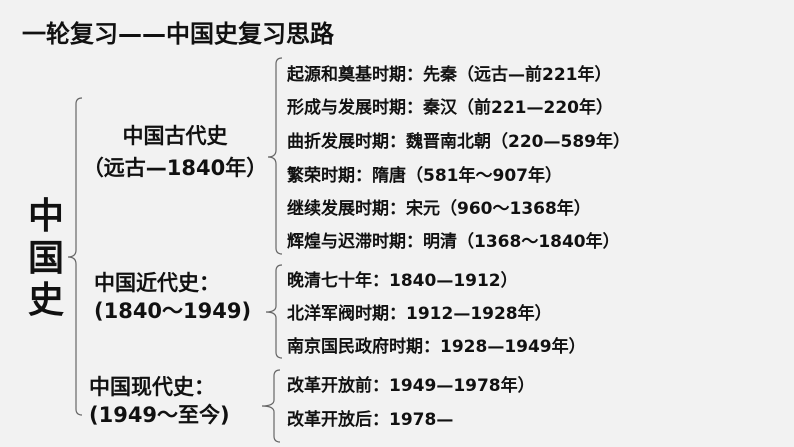 The width and height of the screenshot is (794, 447). Describe the element at coordinates (453, 242) in the screenshot. I see `list-item: 辉煌与迟滞时期：明清（1368～1840年）` at that location.